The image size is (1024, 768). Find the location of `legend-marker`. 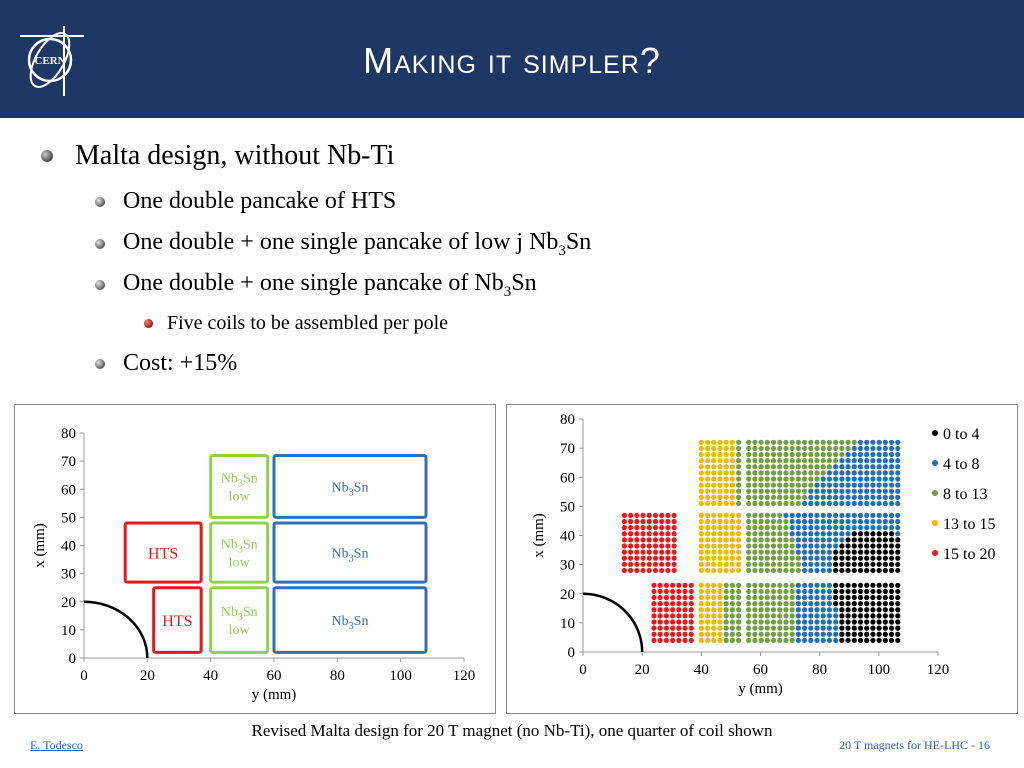

legend-marker is located at coordinates (935, 523).